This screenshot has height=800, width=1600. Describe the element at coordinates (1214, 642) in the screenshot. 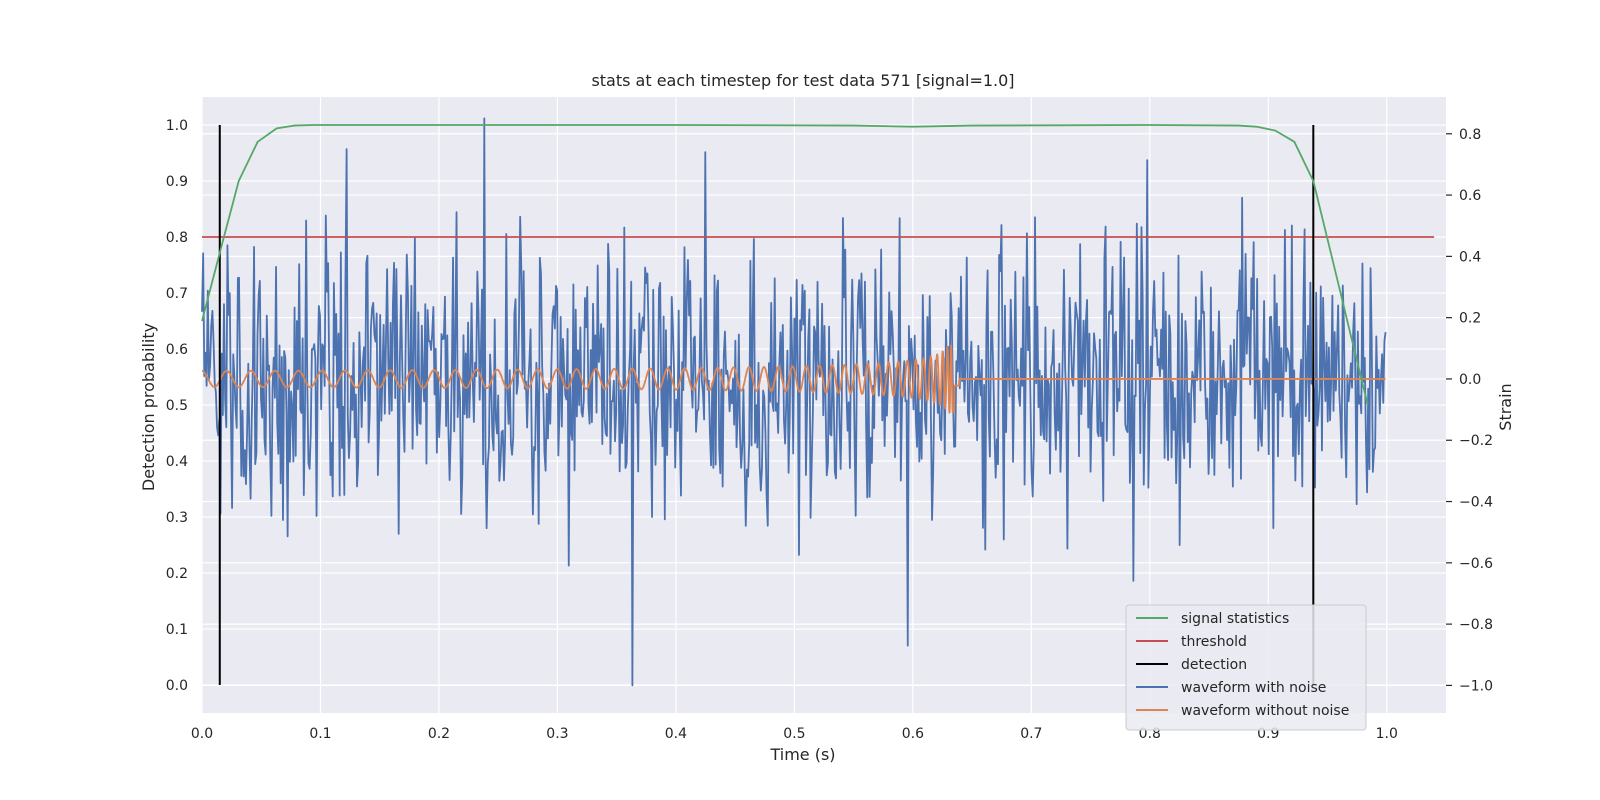

I see `legend-entry: threshold` at that location.